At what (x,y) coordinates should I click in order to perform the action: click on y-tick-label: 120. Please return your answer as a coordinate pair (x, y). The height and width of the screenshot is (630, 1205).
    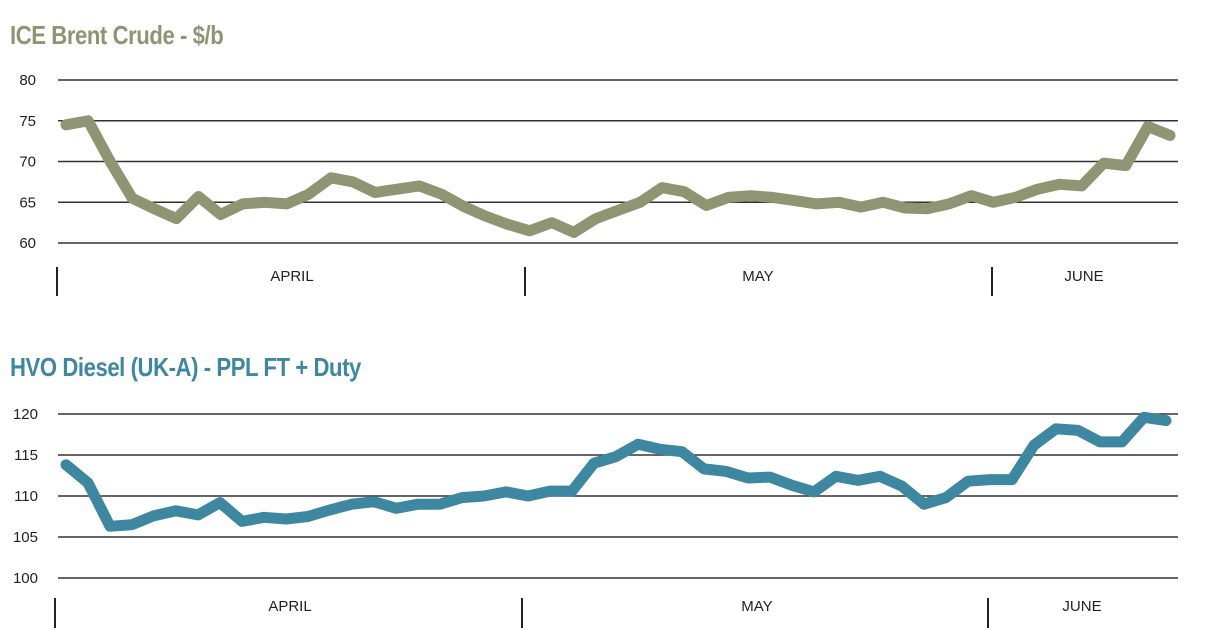
    Looking at the image, I should click on (25, 414).